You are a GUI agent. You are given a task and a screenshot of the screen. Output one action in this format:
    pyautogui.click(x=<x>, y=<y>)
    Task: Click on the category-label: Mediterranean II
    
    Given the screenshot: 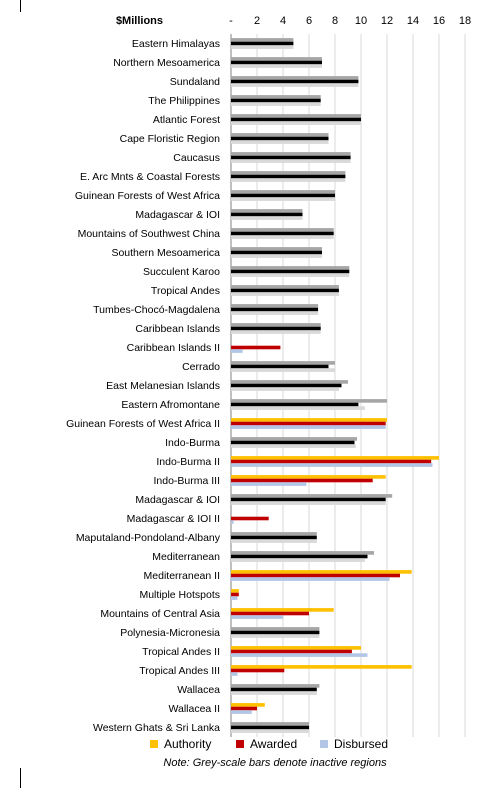 What is the action you would take?
    pyautogui.click(x=182, y=576)
    